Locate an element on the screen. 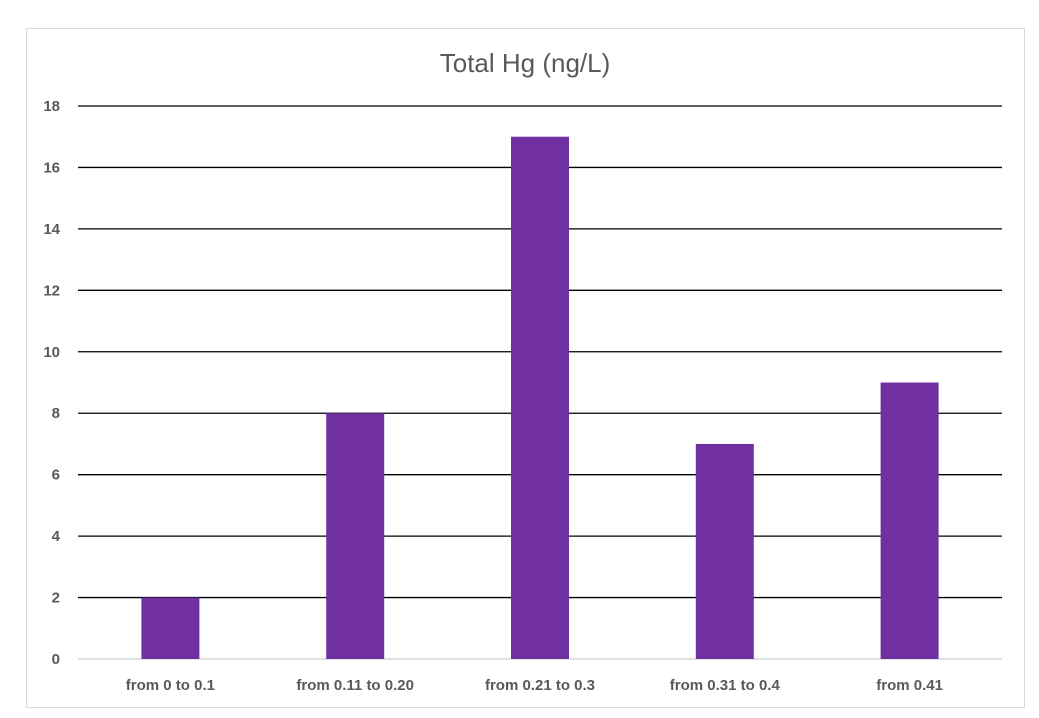 This screenshot has width=1039, height=718. y-tick-label: 2 is located at coordinates (56, 598).